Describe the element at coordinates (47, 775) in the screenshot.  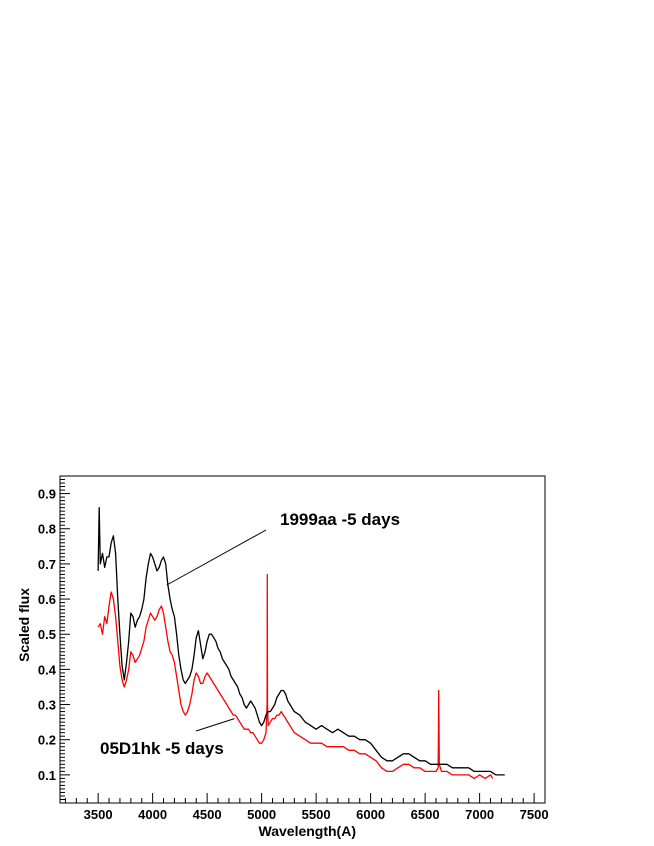
I see `y-tick-label: 0.1` at that location.